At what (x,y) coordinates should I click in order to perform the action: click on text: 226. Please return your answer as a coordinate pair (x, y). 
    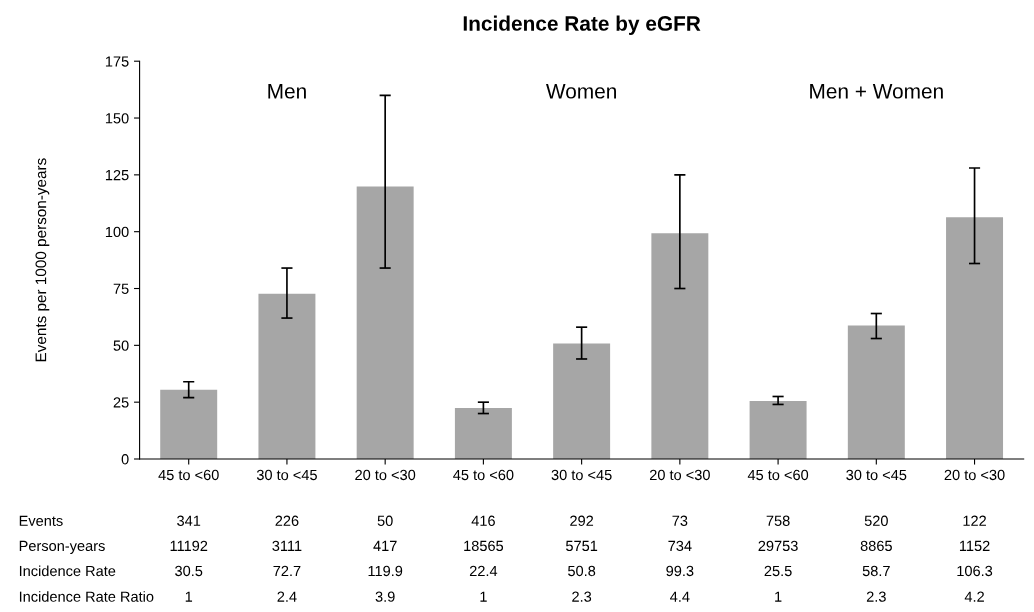
    Looking at the image, I should click on (287, 520).